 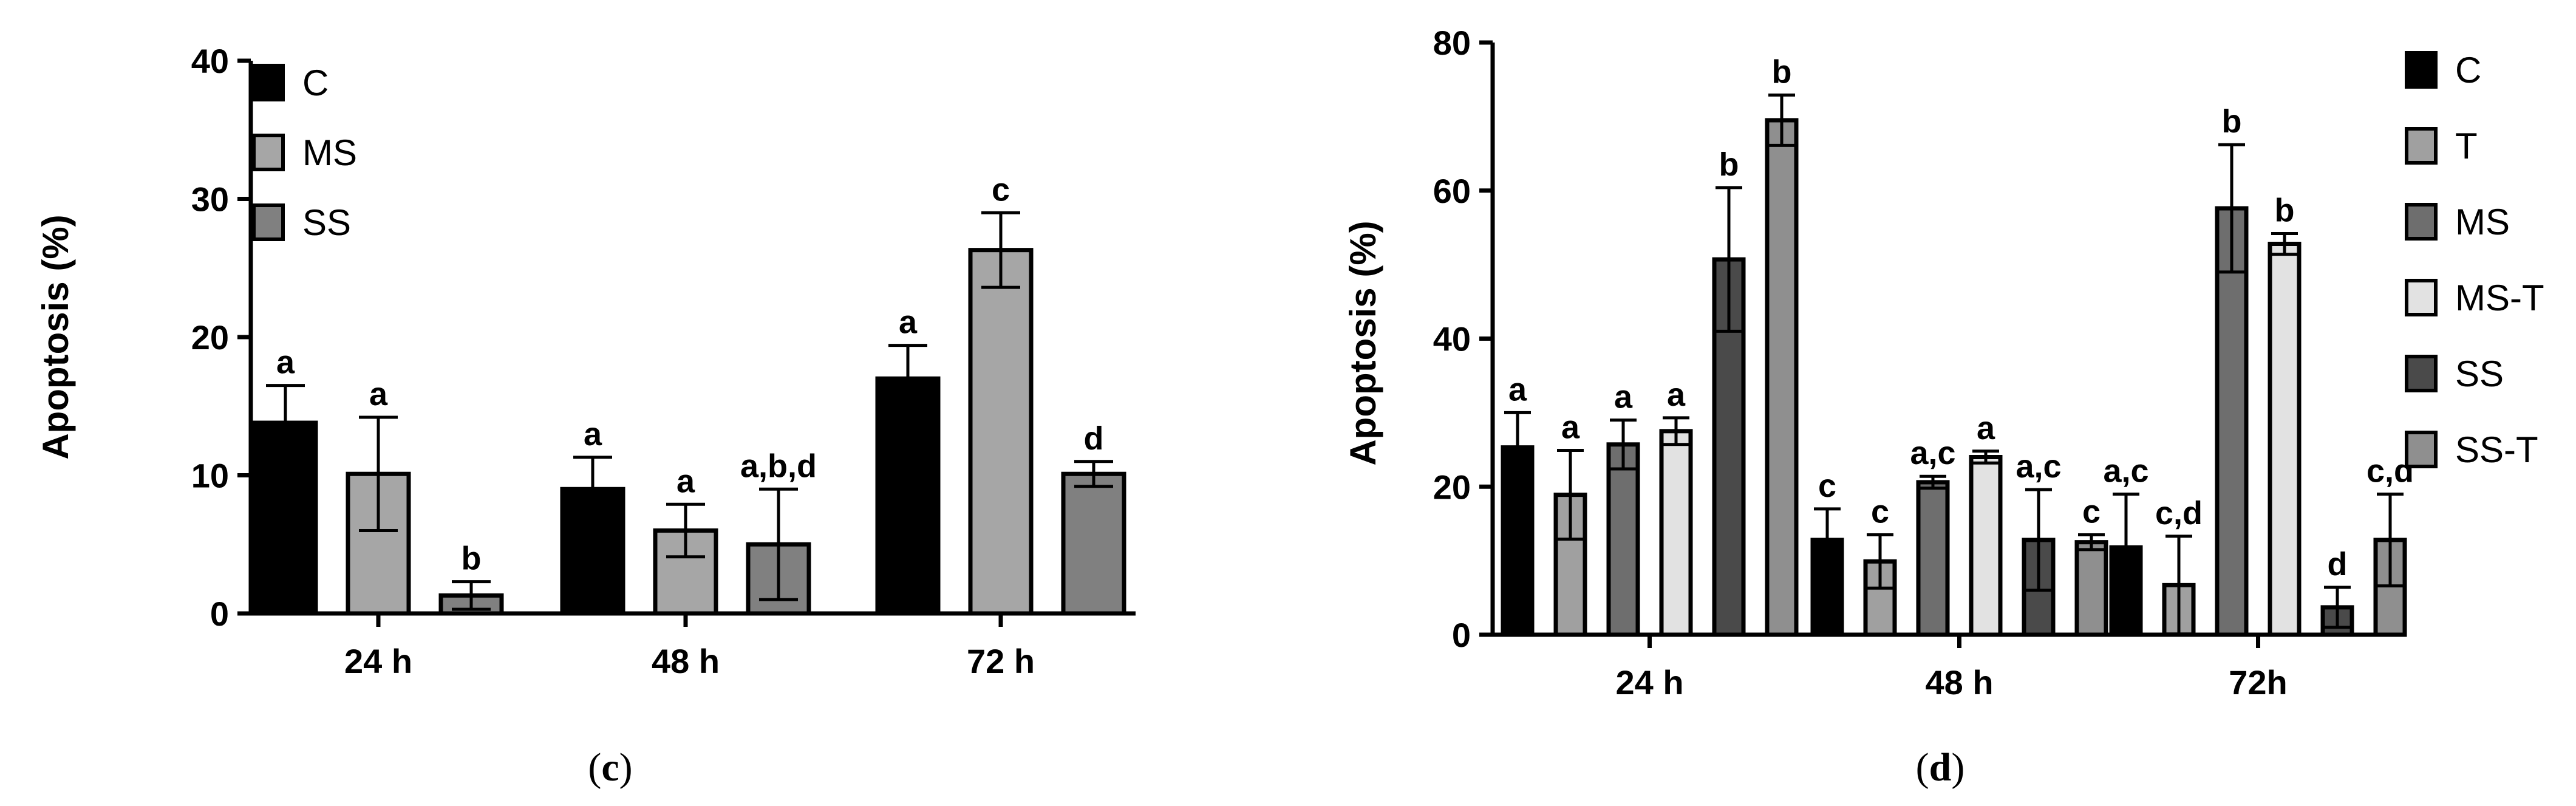 I want to click on p0-significance-label-C-0: a, so click(x=285, y=362).